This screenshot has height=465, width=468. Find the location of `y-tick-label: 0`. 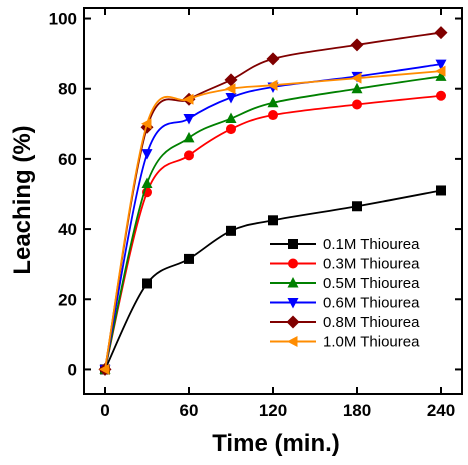

y-tick-label: 0 is located at coordinates (72, 369).